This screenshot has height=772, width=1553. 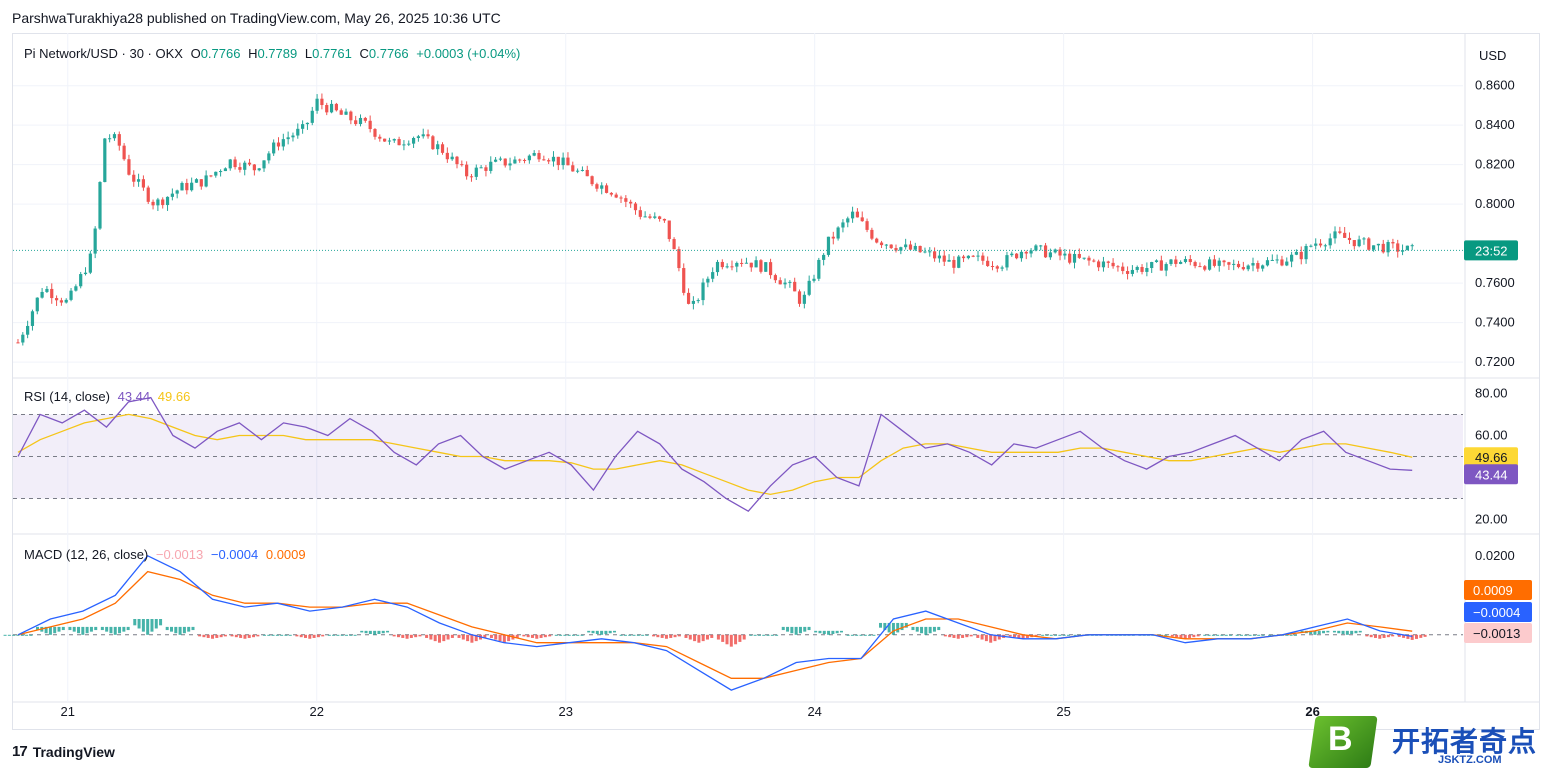 I want to click on open-label: O, so click(x=195, y=53).